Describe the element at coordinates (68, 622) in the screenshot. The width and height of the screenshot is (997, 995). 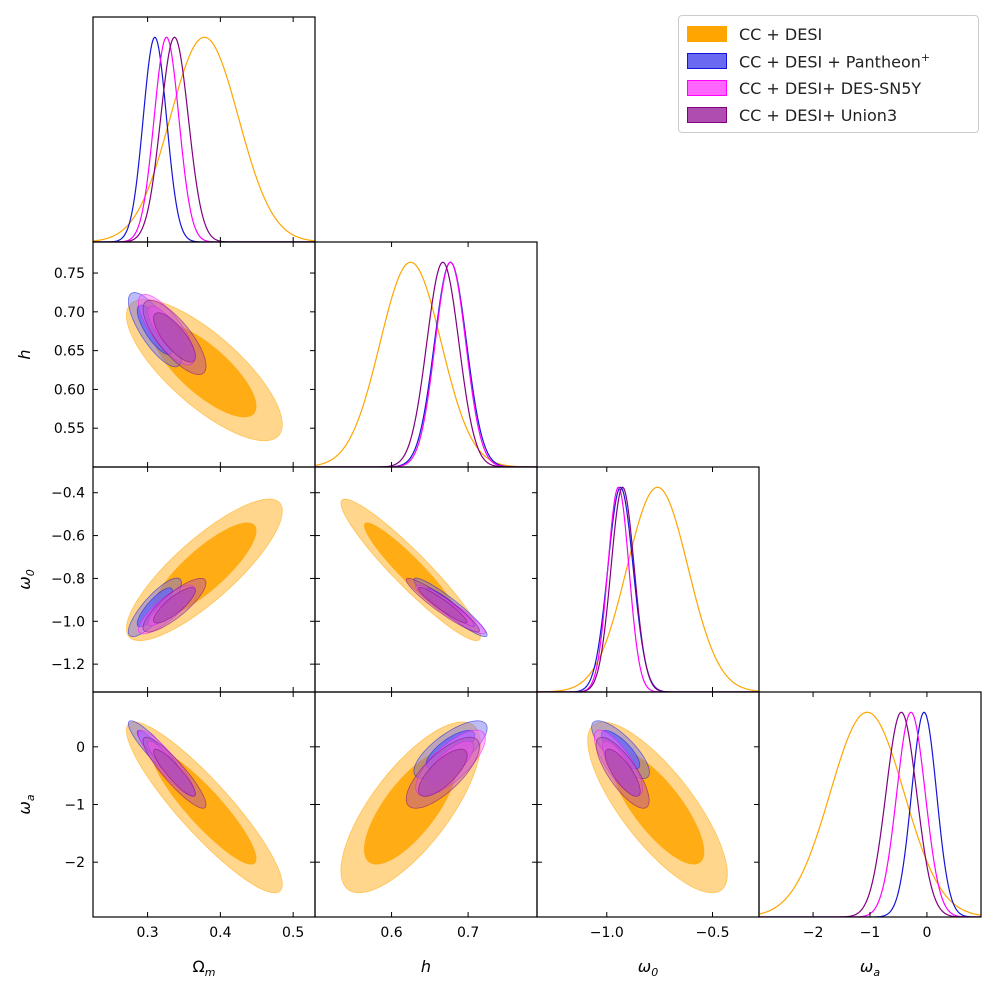
I see `y-tick-label-w0: −1.0` at that location.